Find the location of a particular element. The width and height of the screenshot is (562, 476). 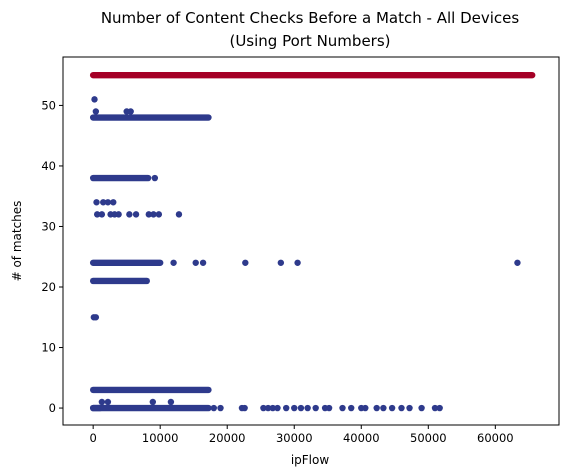

y-tick-label: 40 is located at coordinates (48, 166).